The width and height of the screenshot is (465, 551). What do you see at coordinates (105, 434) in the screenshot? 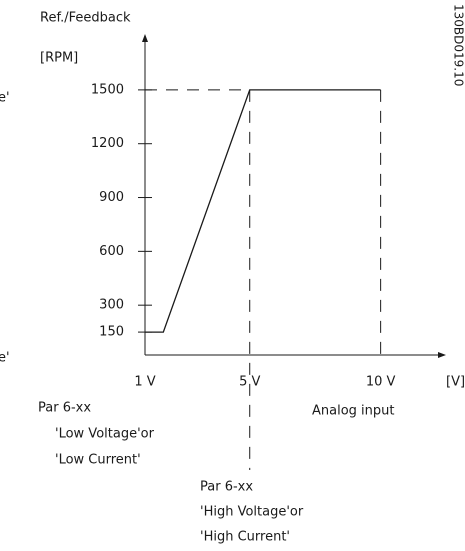
I see `annotation: 'Low Voltage'or` at bounding box center [105, 434].